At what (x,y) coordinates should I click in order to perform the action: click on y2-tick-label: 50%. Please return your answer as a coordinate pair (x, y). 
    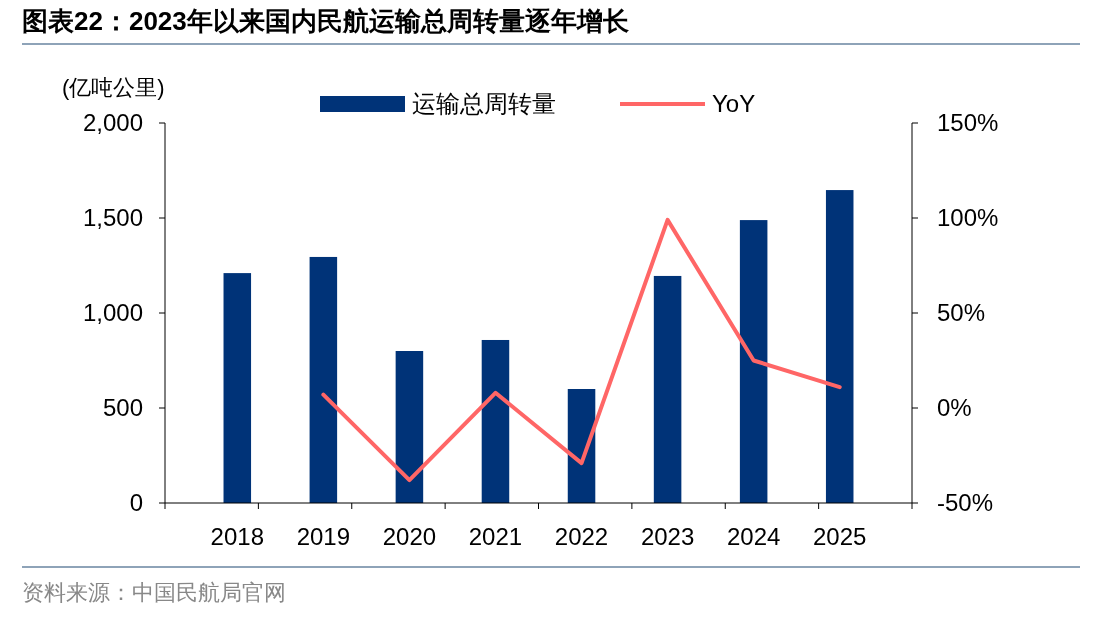
    Looking at the image, I should click on (961, 313).